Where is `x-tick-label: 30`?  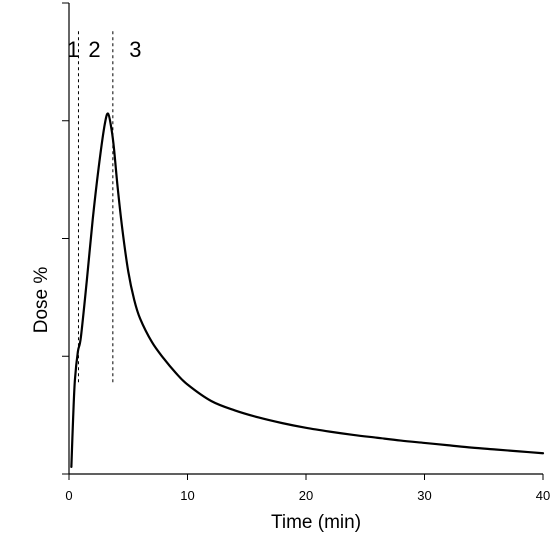
x-tick-label: 30 is located at coordinates (424, 495).